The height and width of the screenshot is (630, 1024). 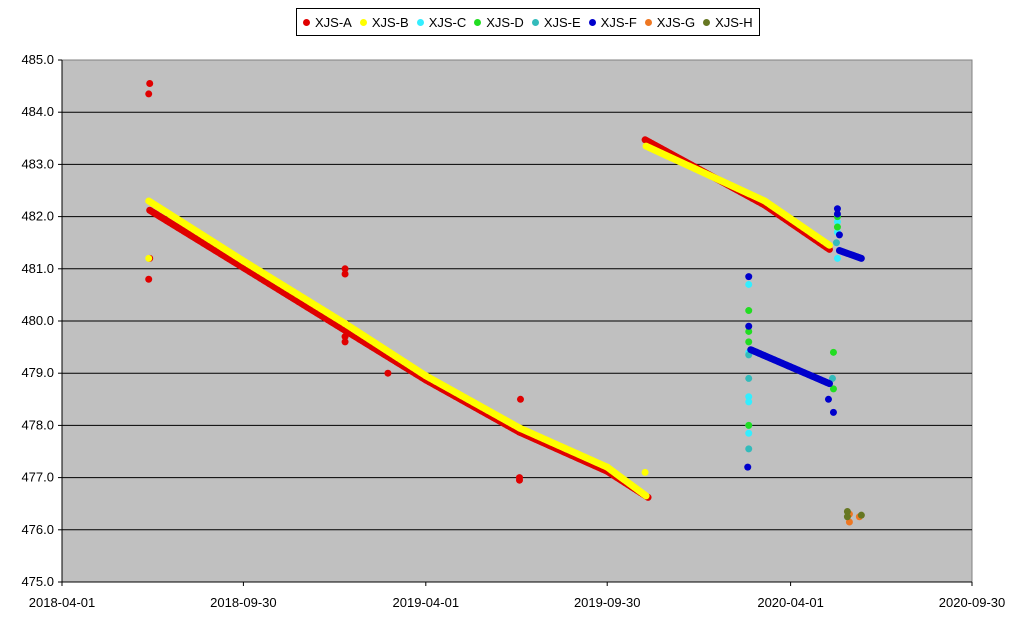 What do you see at coordinates (505, 22) in the screenshot?
I see `legend-label: XJS-D` at bounding box center [505, 22].